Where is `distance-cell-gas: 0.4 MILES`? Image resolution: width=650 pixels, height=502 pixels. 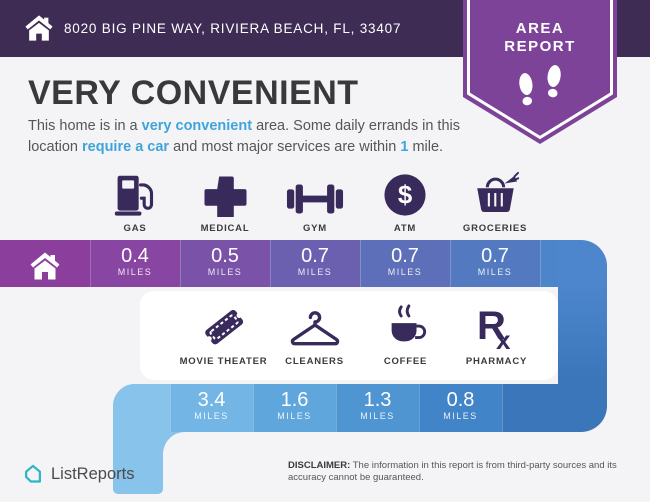 distance-cell-gas: 0.4 MILES is located at coordinates (135, 263).